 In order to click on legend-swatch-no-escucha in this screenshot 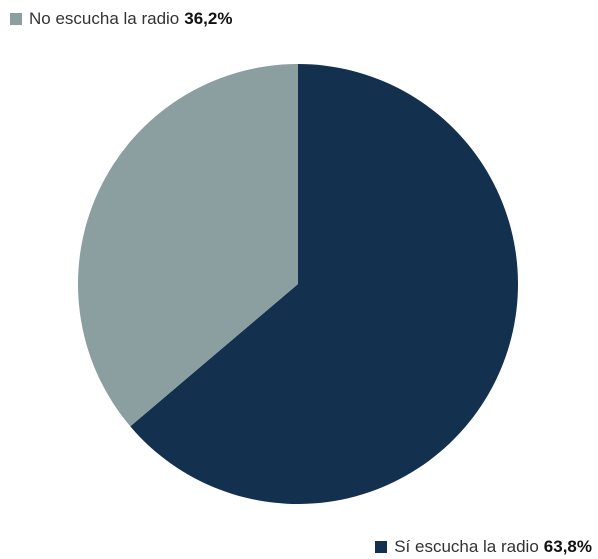, I will do `click(16, 19)`.